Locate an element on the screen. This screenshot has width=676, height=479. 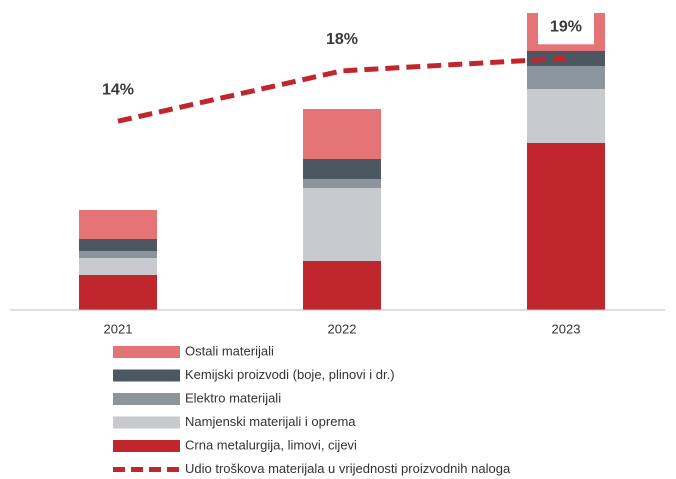
label-box is located at coordinates (566, 28).